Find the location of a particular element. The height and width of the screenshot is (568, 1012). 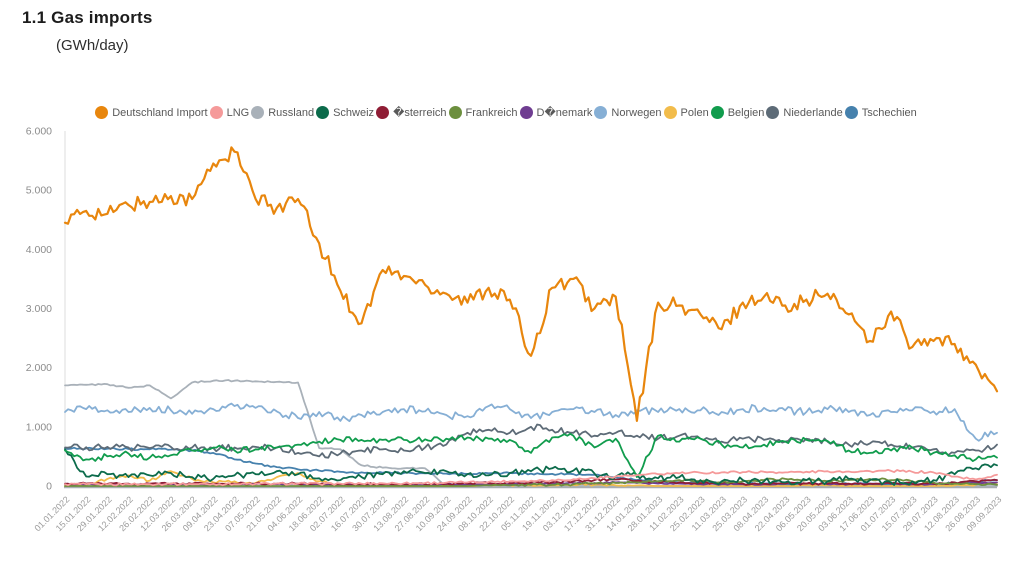

legend-label: LNG is located at coordinates (238, 112).